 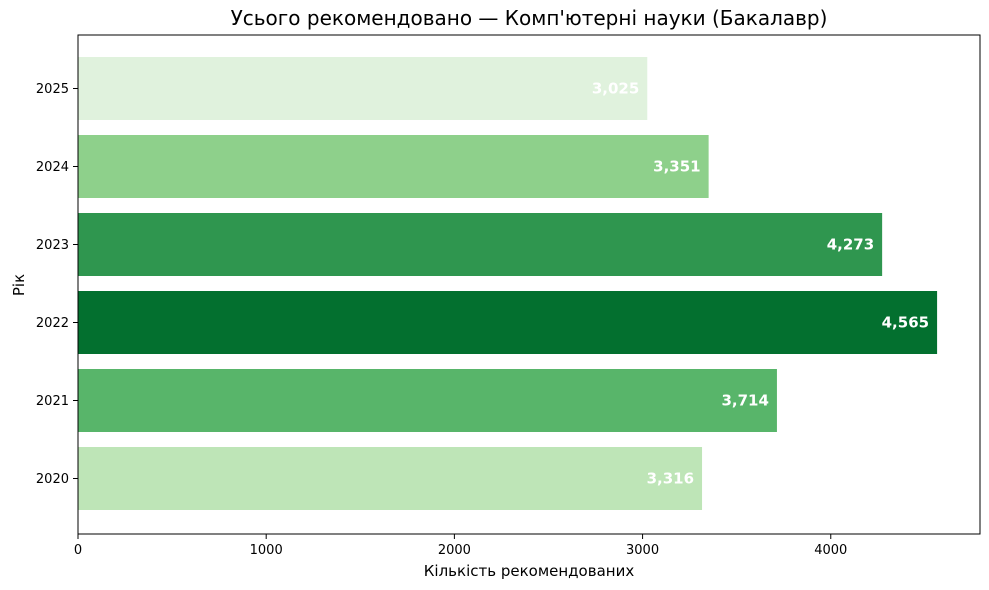 I want to click on x-axis-label: Кількість рекомендованих, so click(x=529, y=571).